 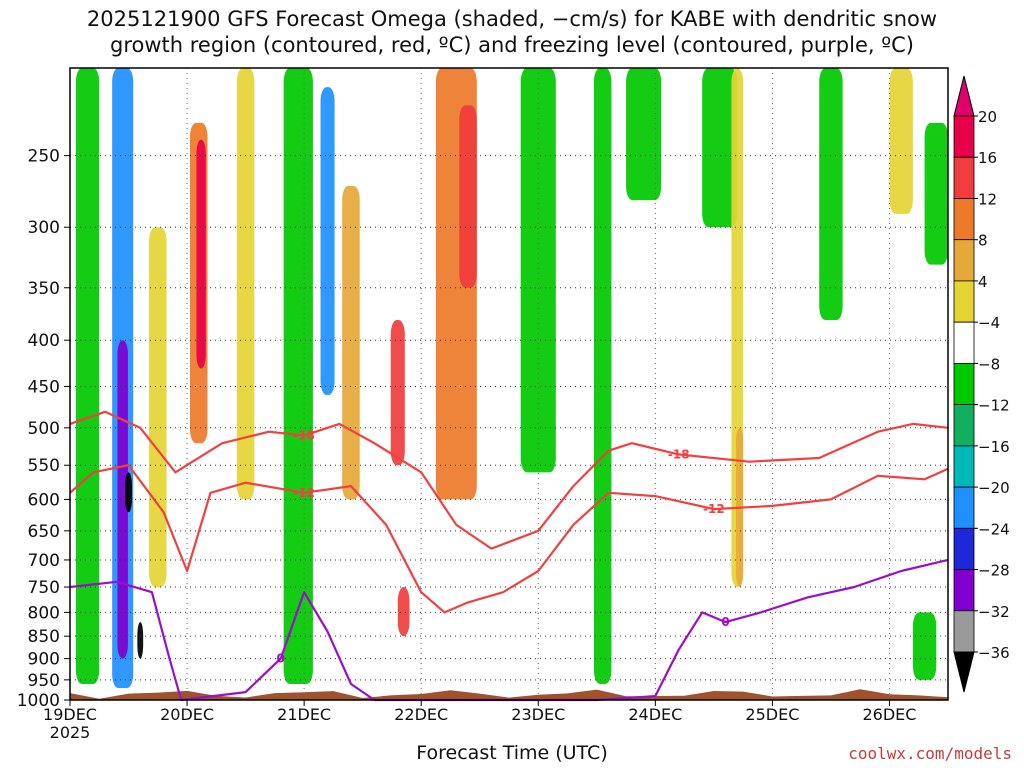 I want to click on contour-label-dgz_top_-18-0: -18, so click(x=304, y=436).